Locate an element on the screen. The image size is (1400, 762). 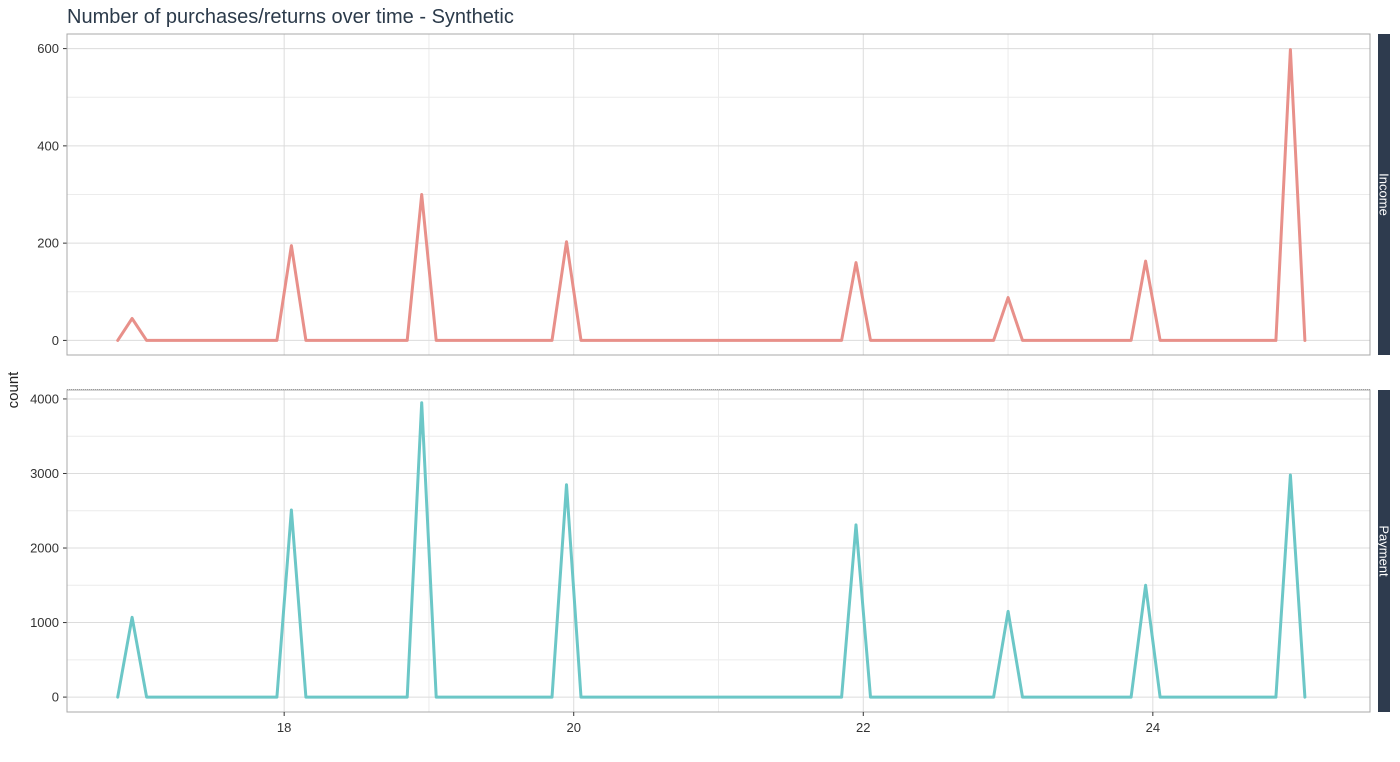
y-tick-label: 2000 is located at coordinates (44, 548).